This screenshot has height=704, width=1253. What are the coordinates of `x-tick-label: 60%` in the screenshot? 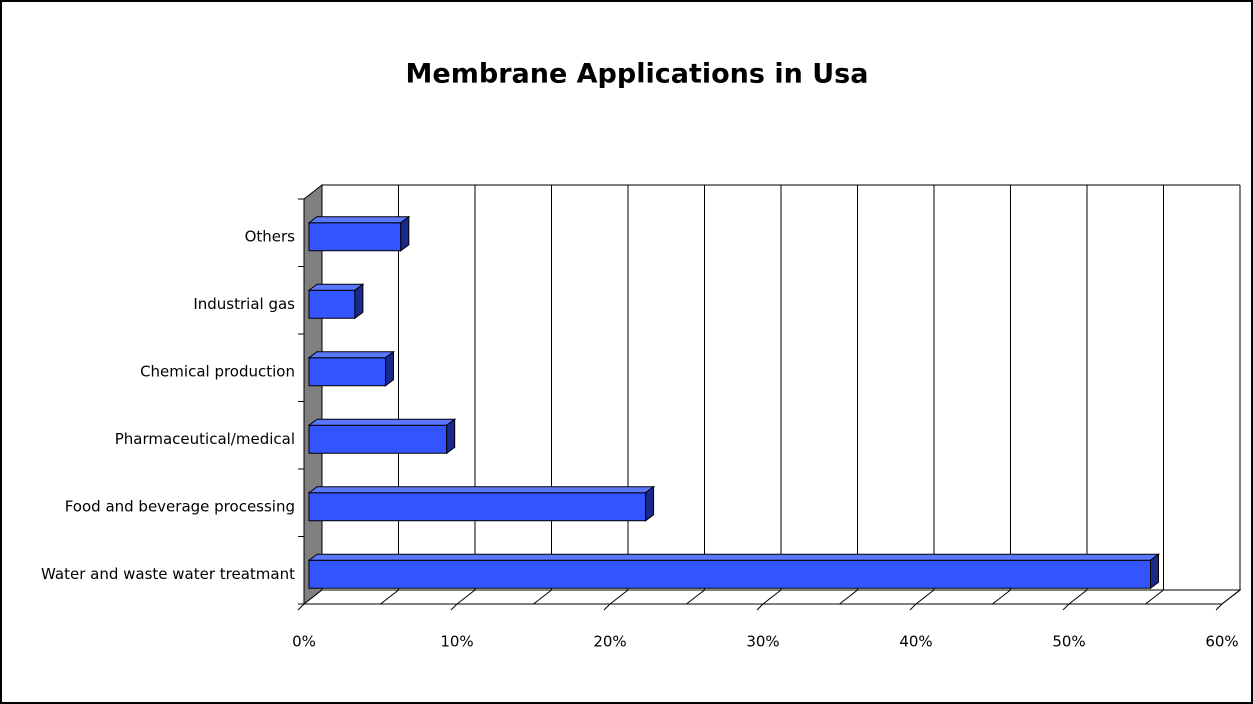 It's located at (1221, 642).